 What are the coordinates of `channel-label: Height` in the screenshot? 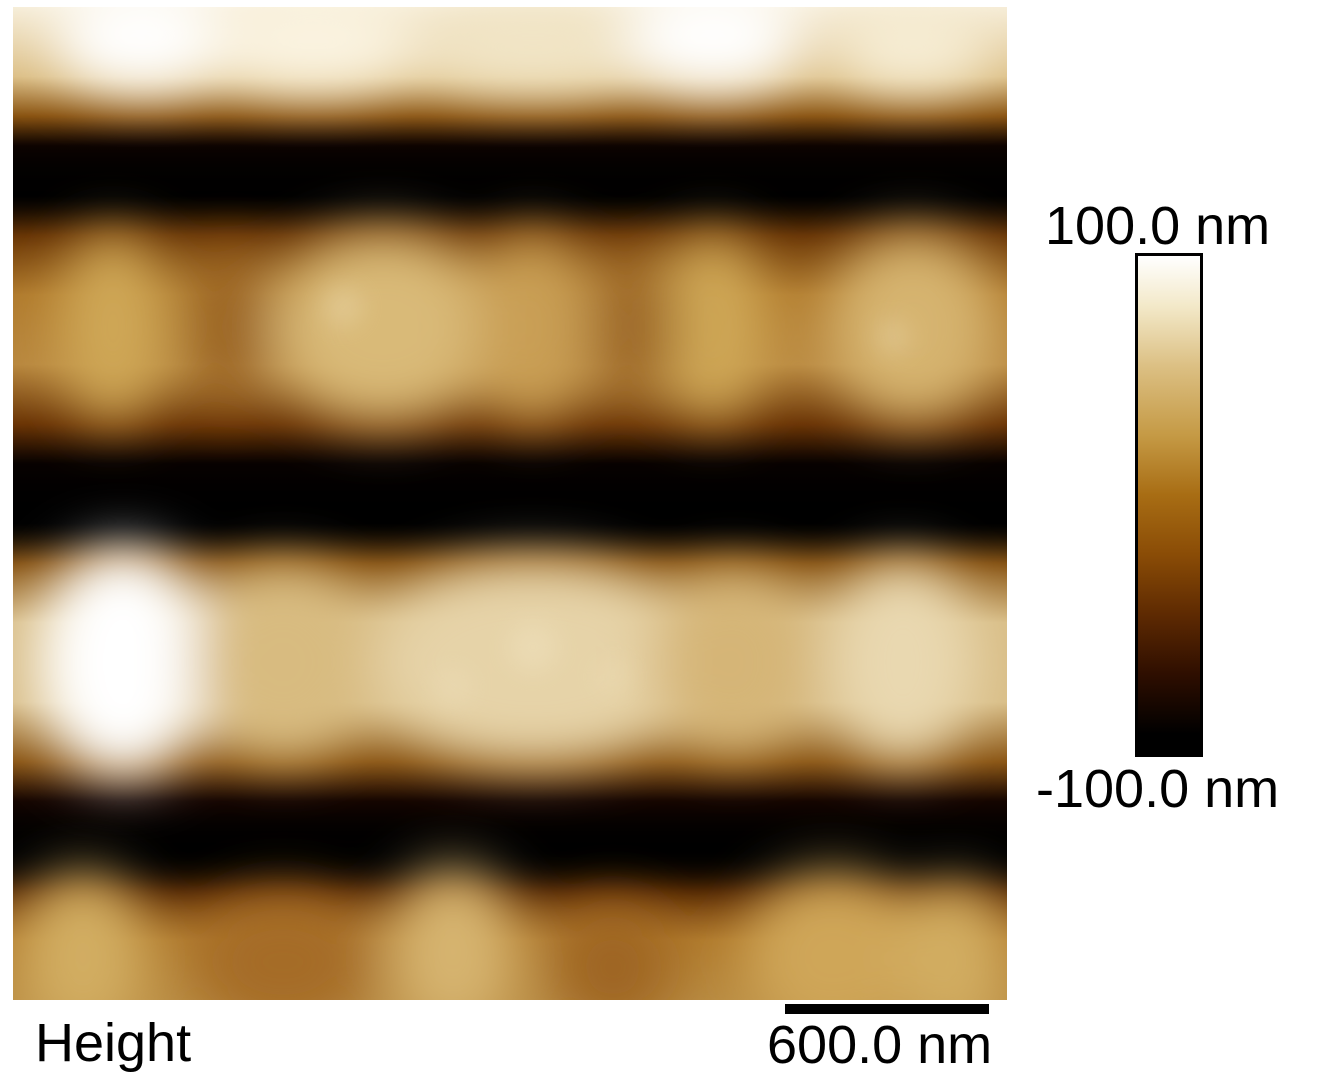 It's located at (113, 1043).